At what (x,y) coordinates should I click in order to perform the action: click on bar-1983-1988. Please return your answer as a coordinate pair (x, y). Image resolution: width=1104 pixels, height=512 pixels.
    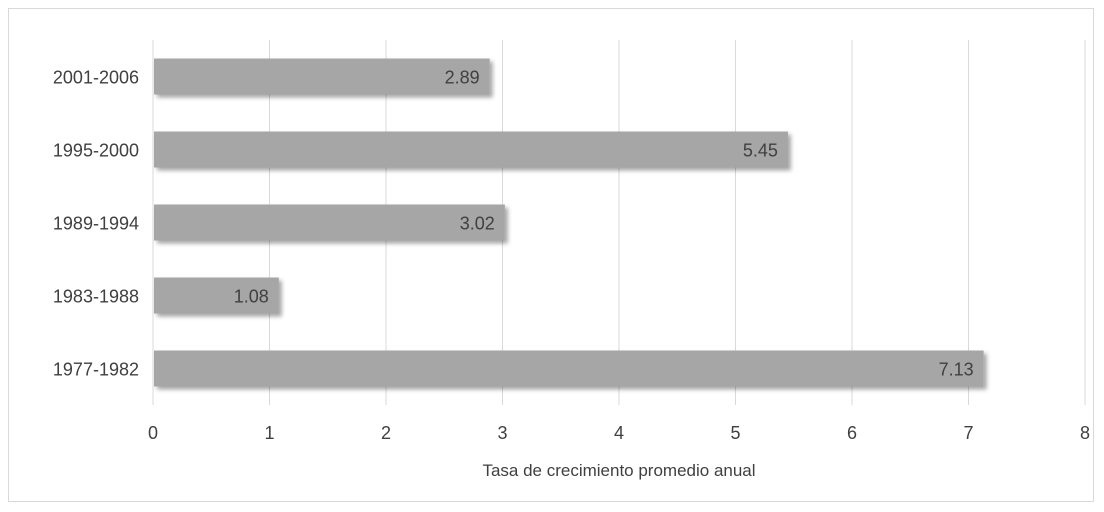
    Looking at the image, I should click on (216, 295).